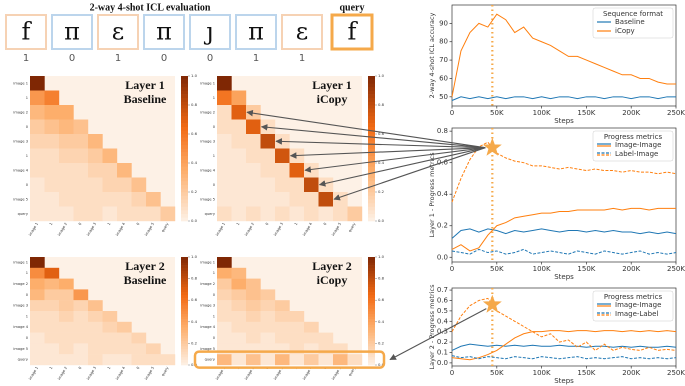  Describe the element at coordinates (542, 113) in the screenshot. I see `x-tick-label: 100K` at that location.